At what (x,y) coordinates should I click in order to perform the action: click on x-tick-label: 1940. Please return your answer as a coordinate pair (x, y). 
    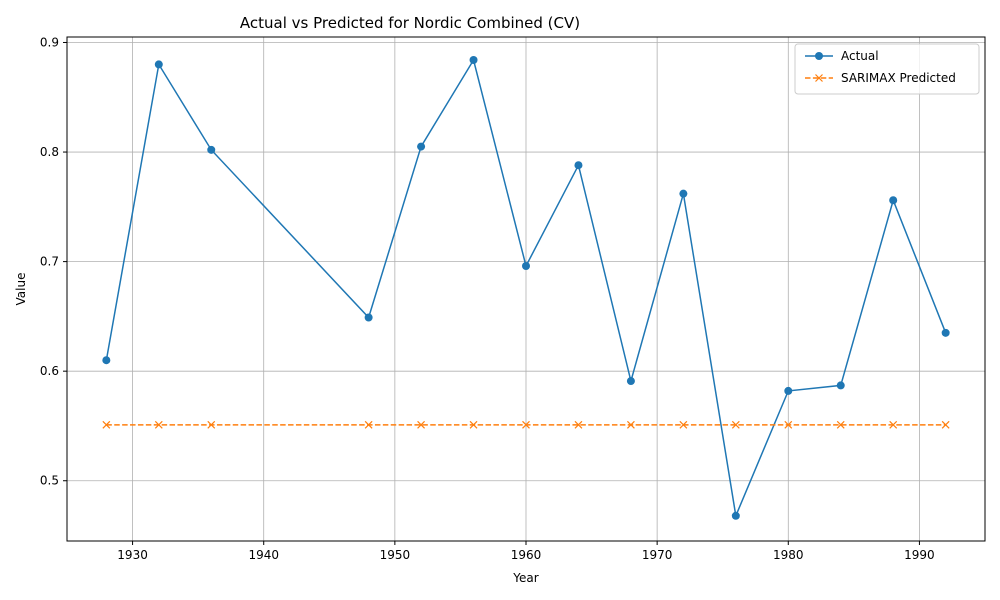
    Looking at the image, I should click on (263, 555).